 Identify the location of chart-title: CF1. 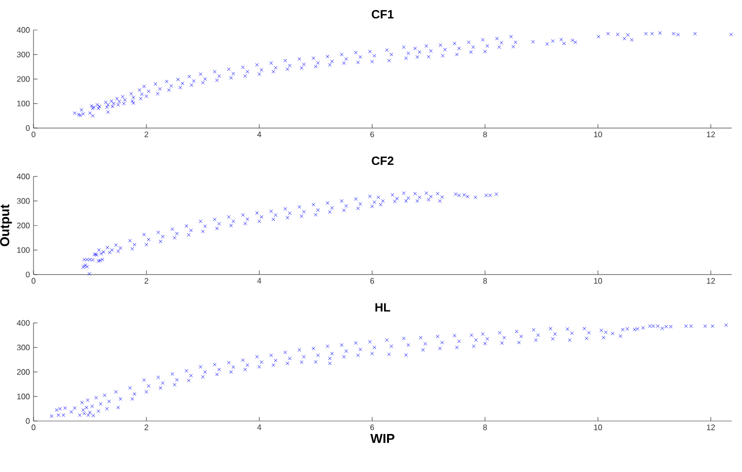
(383, 14).